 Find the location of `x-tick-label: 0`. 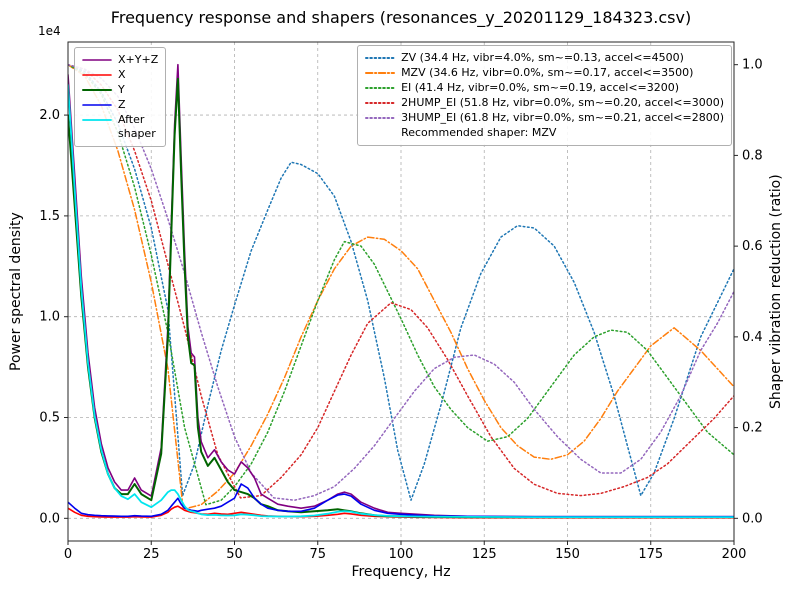

x-tick-label: 0 is located at coordinates (68, 554).